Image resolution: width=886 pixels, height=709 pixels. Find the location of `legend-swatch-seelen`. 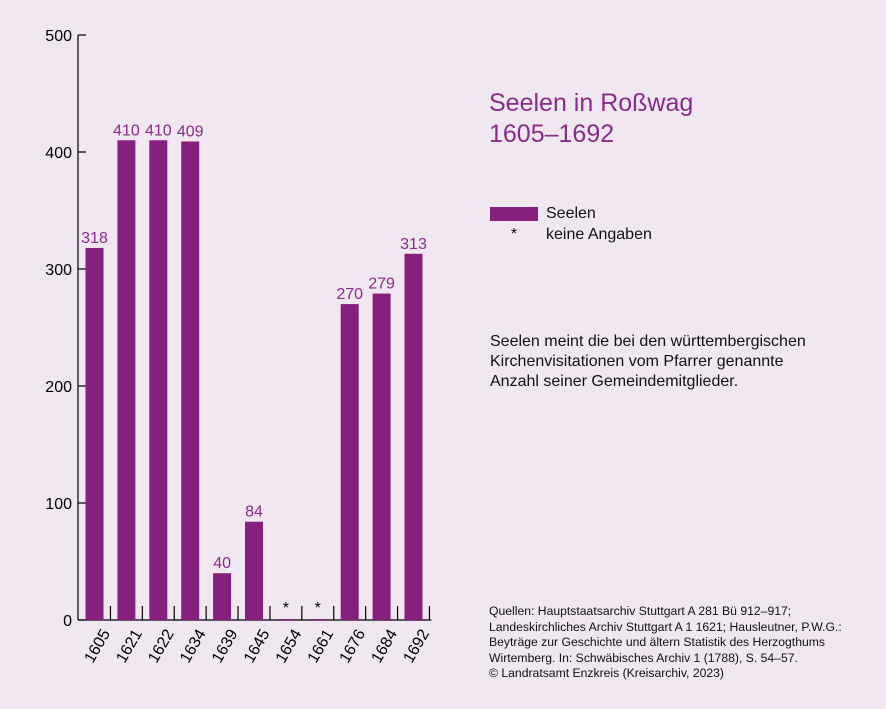

legend-swatch-seelen is located at coordinates (514, 213).